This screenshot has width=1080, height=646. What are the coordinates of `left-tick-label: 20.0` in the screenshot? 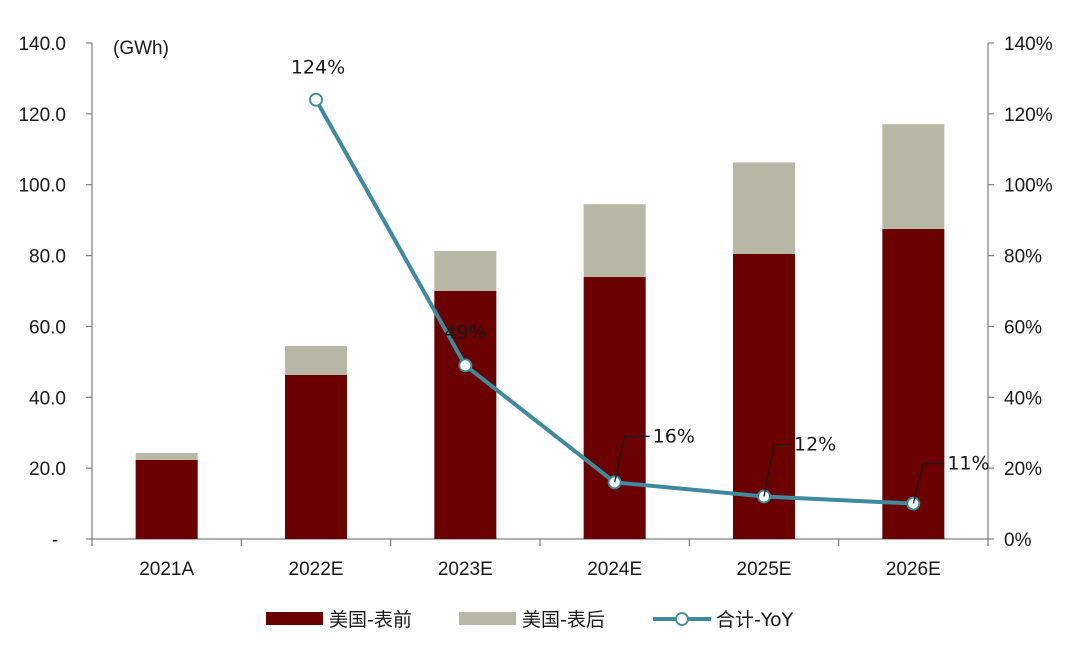 It's located at (47, 469).